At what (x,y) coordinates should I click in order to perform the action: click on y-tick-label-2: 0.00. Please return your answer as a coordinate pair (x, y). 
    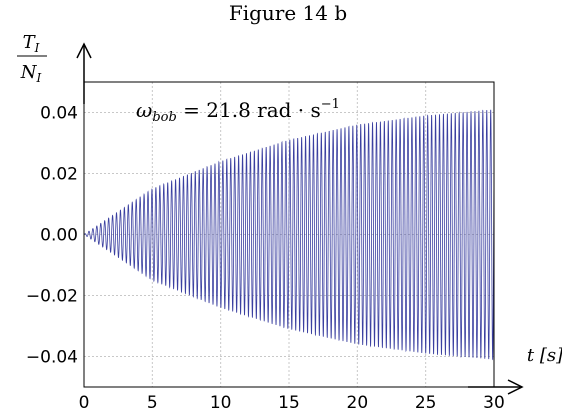
    Looking at the image, I should click on (59, 236).